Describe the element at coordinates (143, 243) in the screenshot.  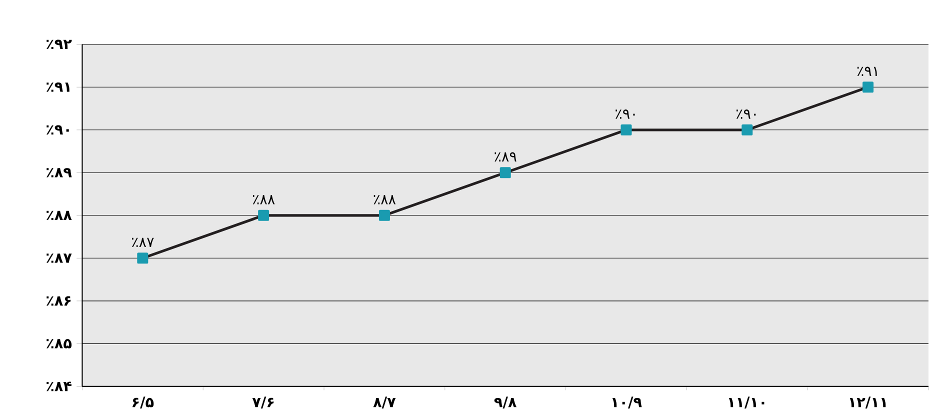
I see `data-label: ٪۸۷` at that location.